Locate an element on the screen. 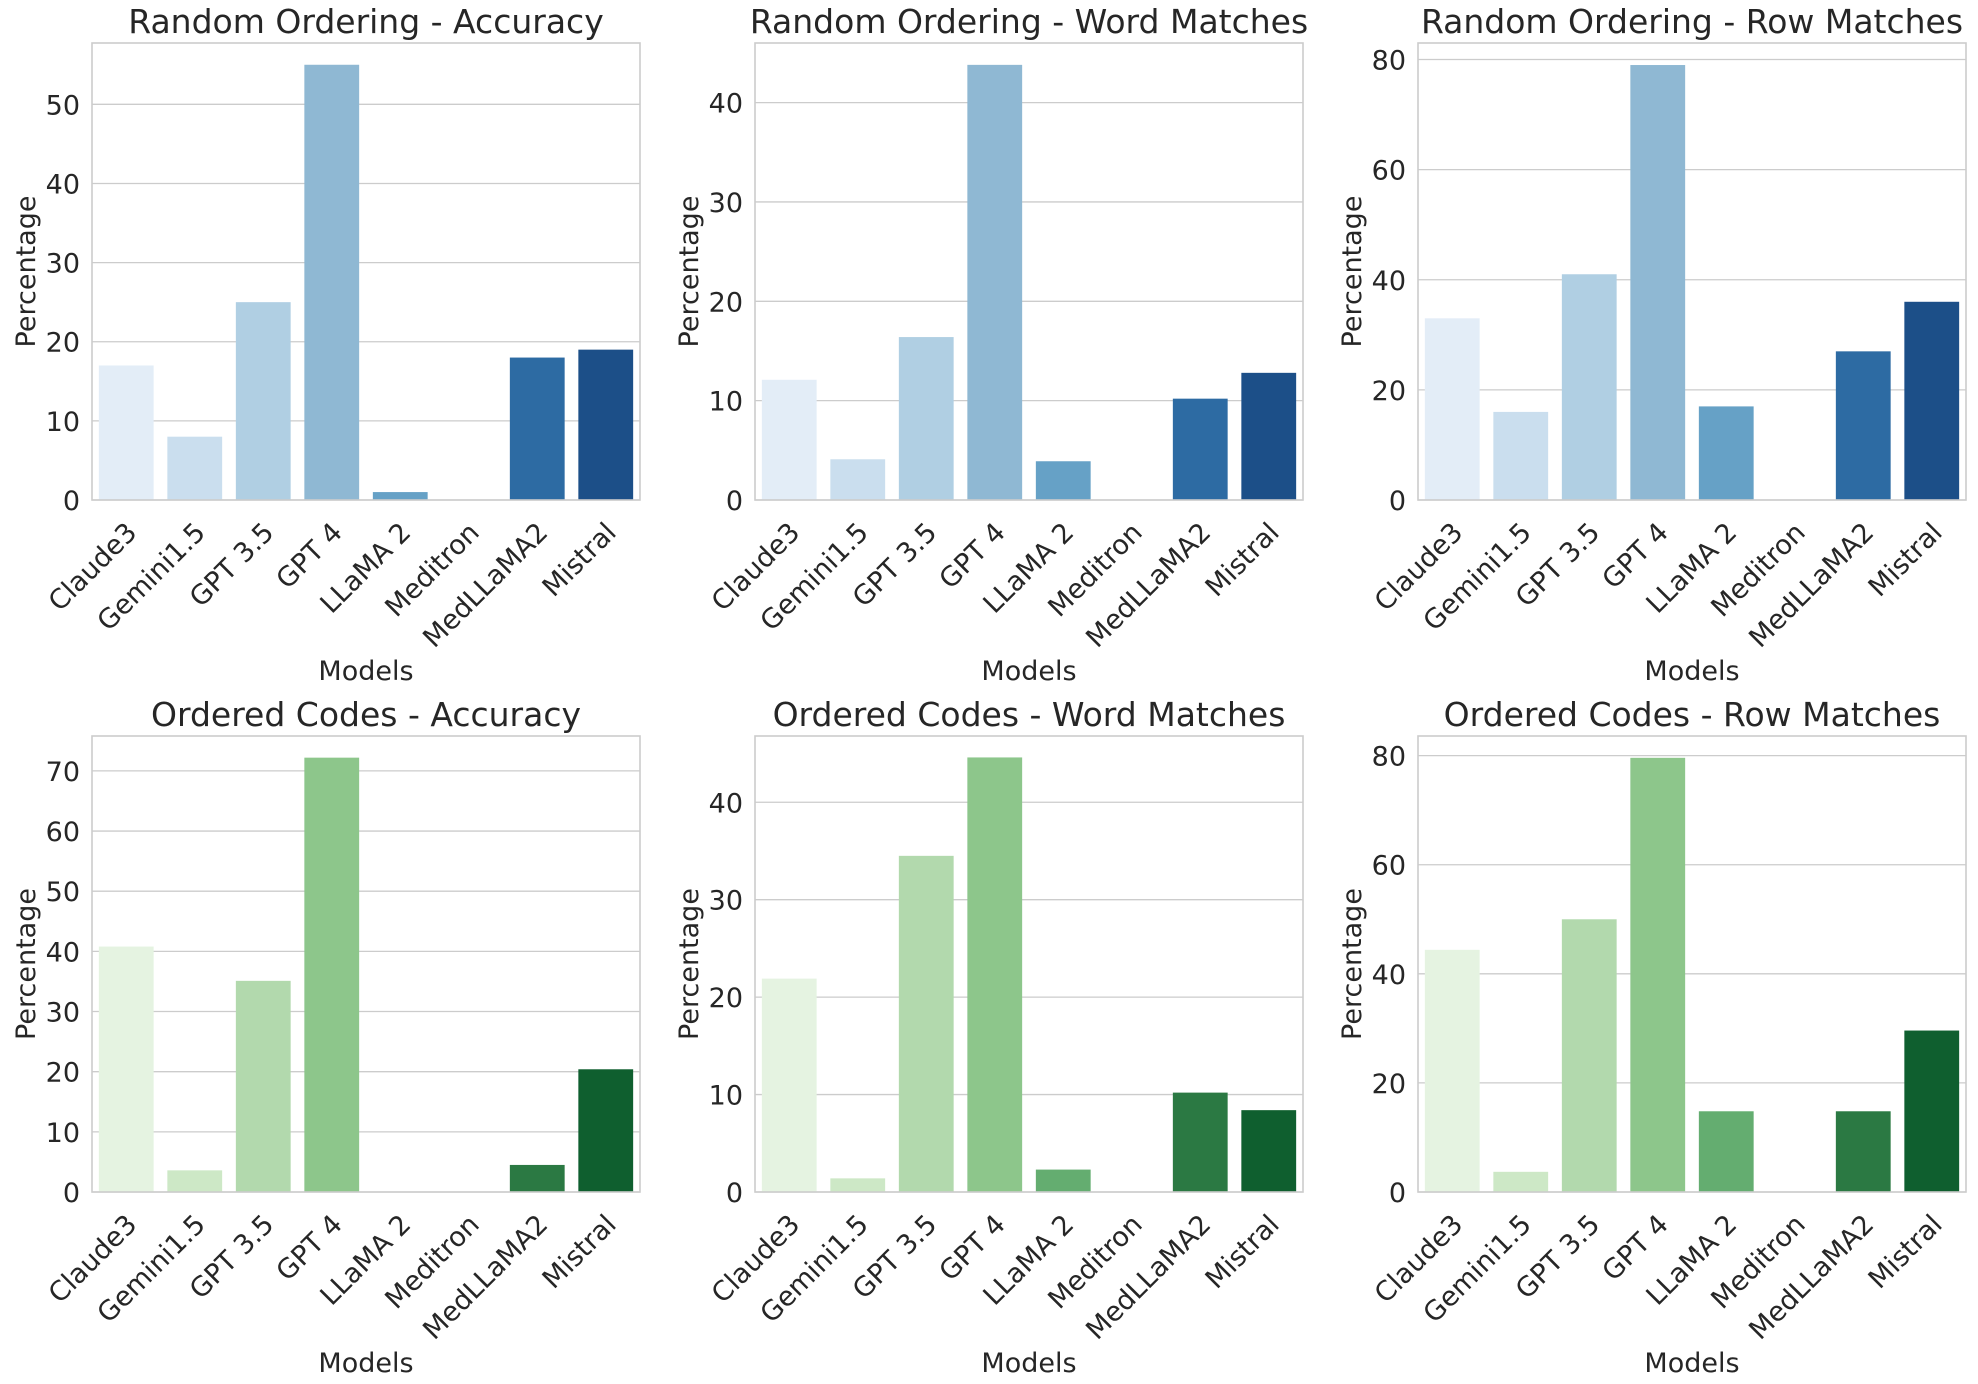 The height and width of the screenshot is (1384, 1978). chart-title: Ordered Codes - Row Matches is located at coordinates (1692, 714).